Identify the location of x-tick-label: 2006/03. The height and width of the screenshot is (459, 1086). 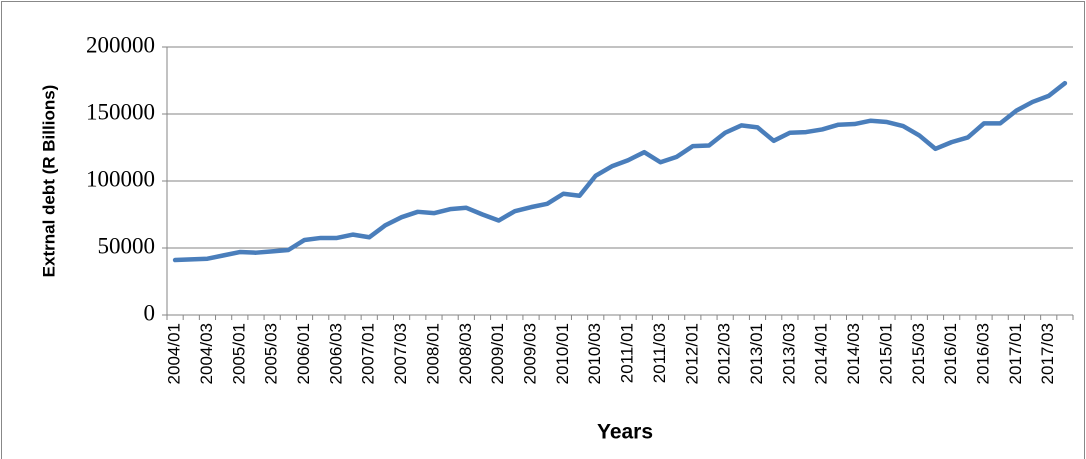
(335, 353).